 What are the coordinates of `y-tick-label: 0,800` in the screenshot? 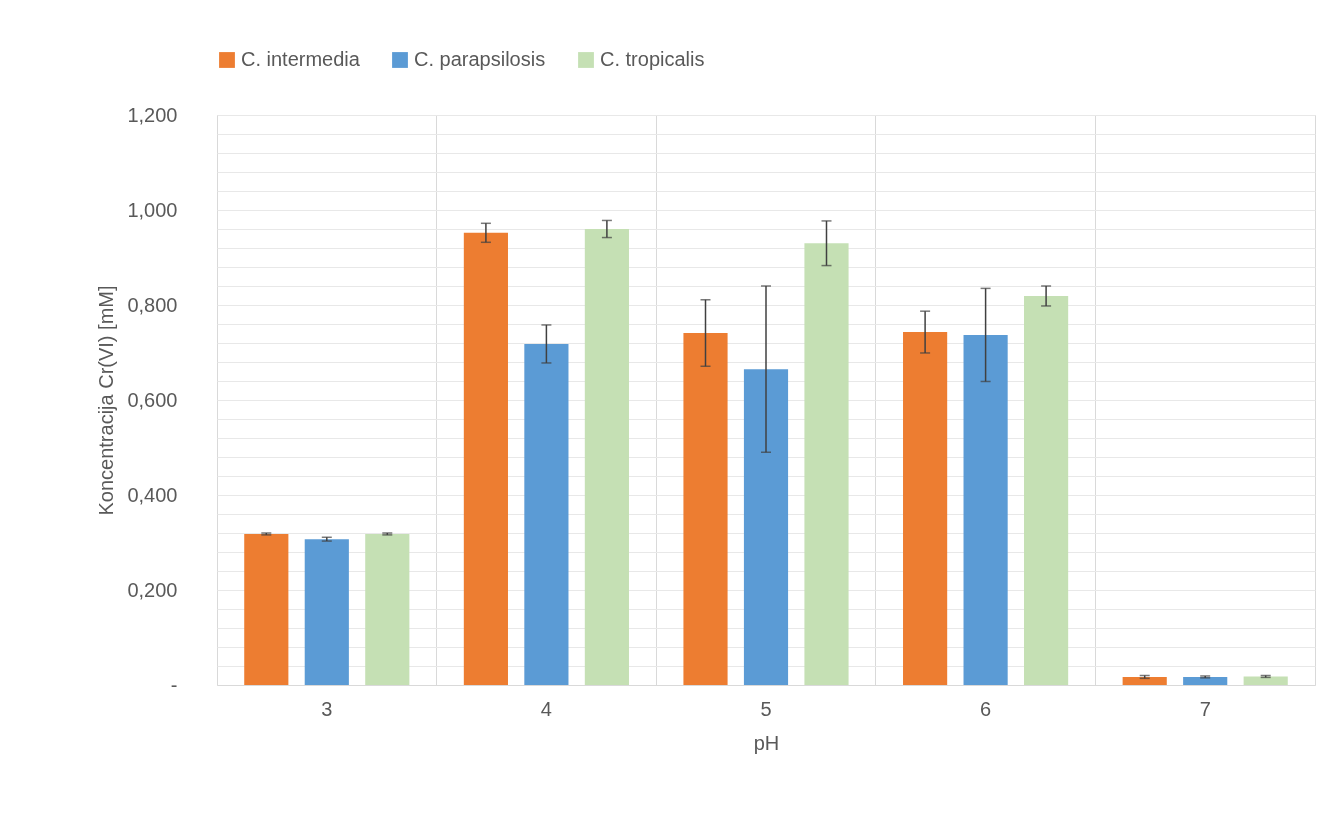 It's located at (152, 304).